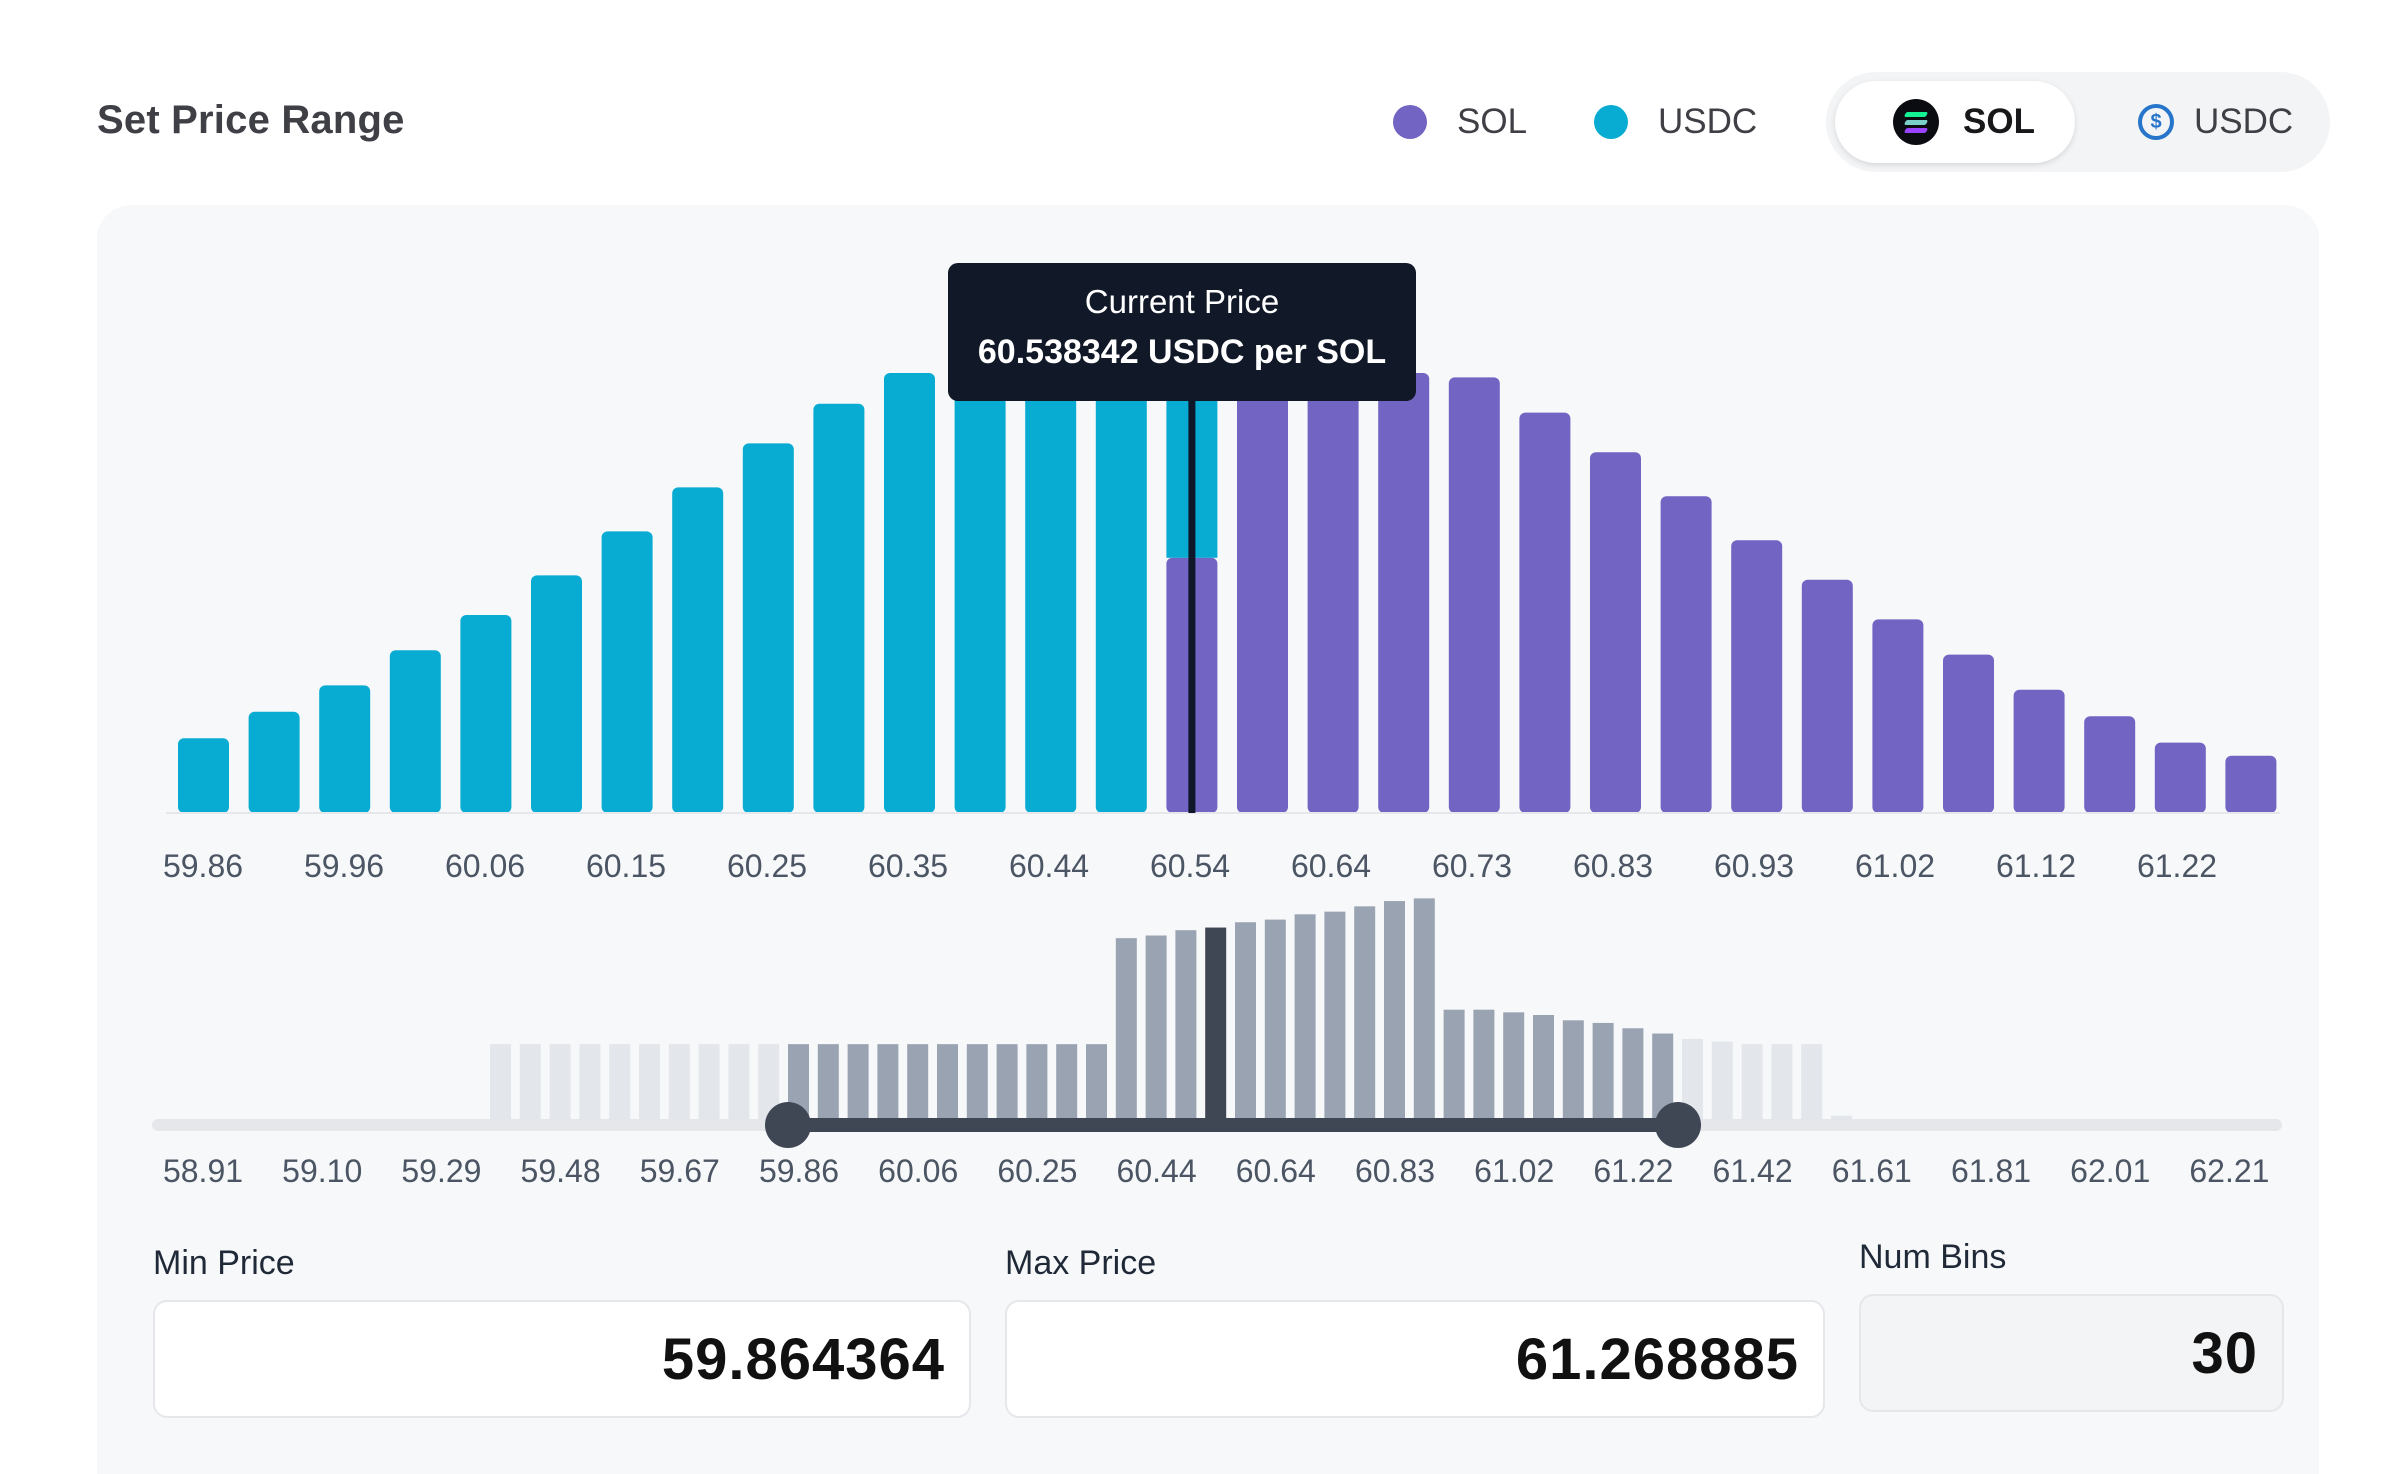  I want to click on overview-tick-label: 62.21, so click(2229, 1171).